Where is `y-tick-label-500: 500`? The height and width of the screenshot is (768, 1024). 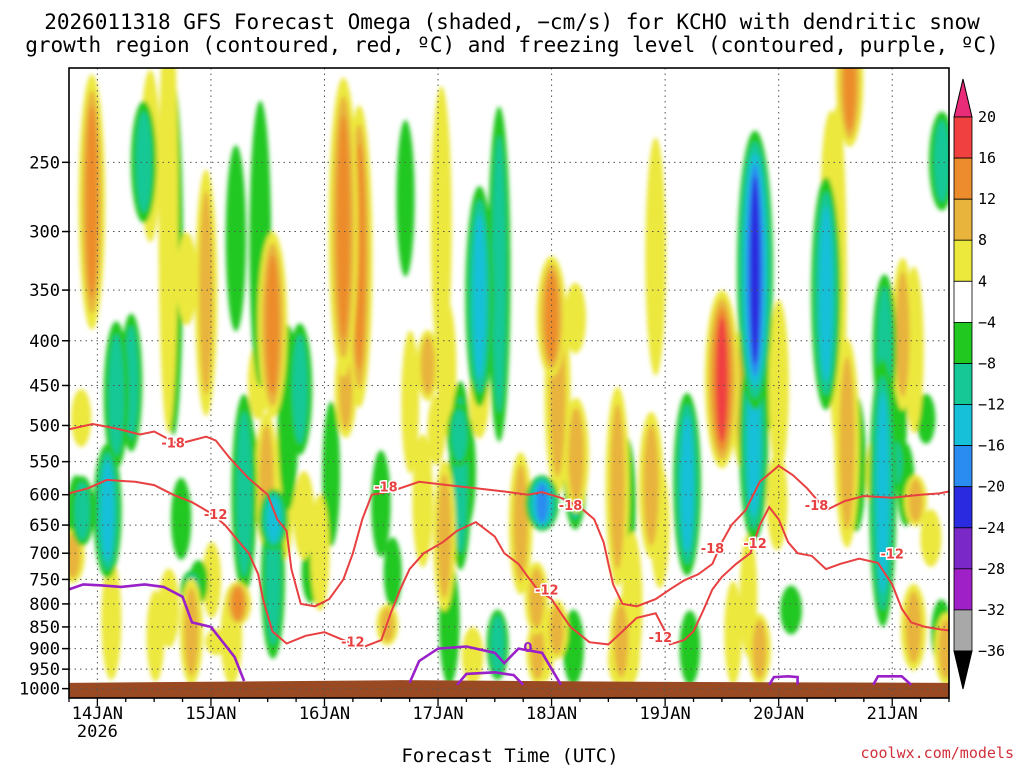
y-tick-label-500: 500 is located at coordinates (44, 426).